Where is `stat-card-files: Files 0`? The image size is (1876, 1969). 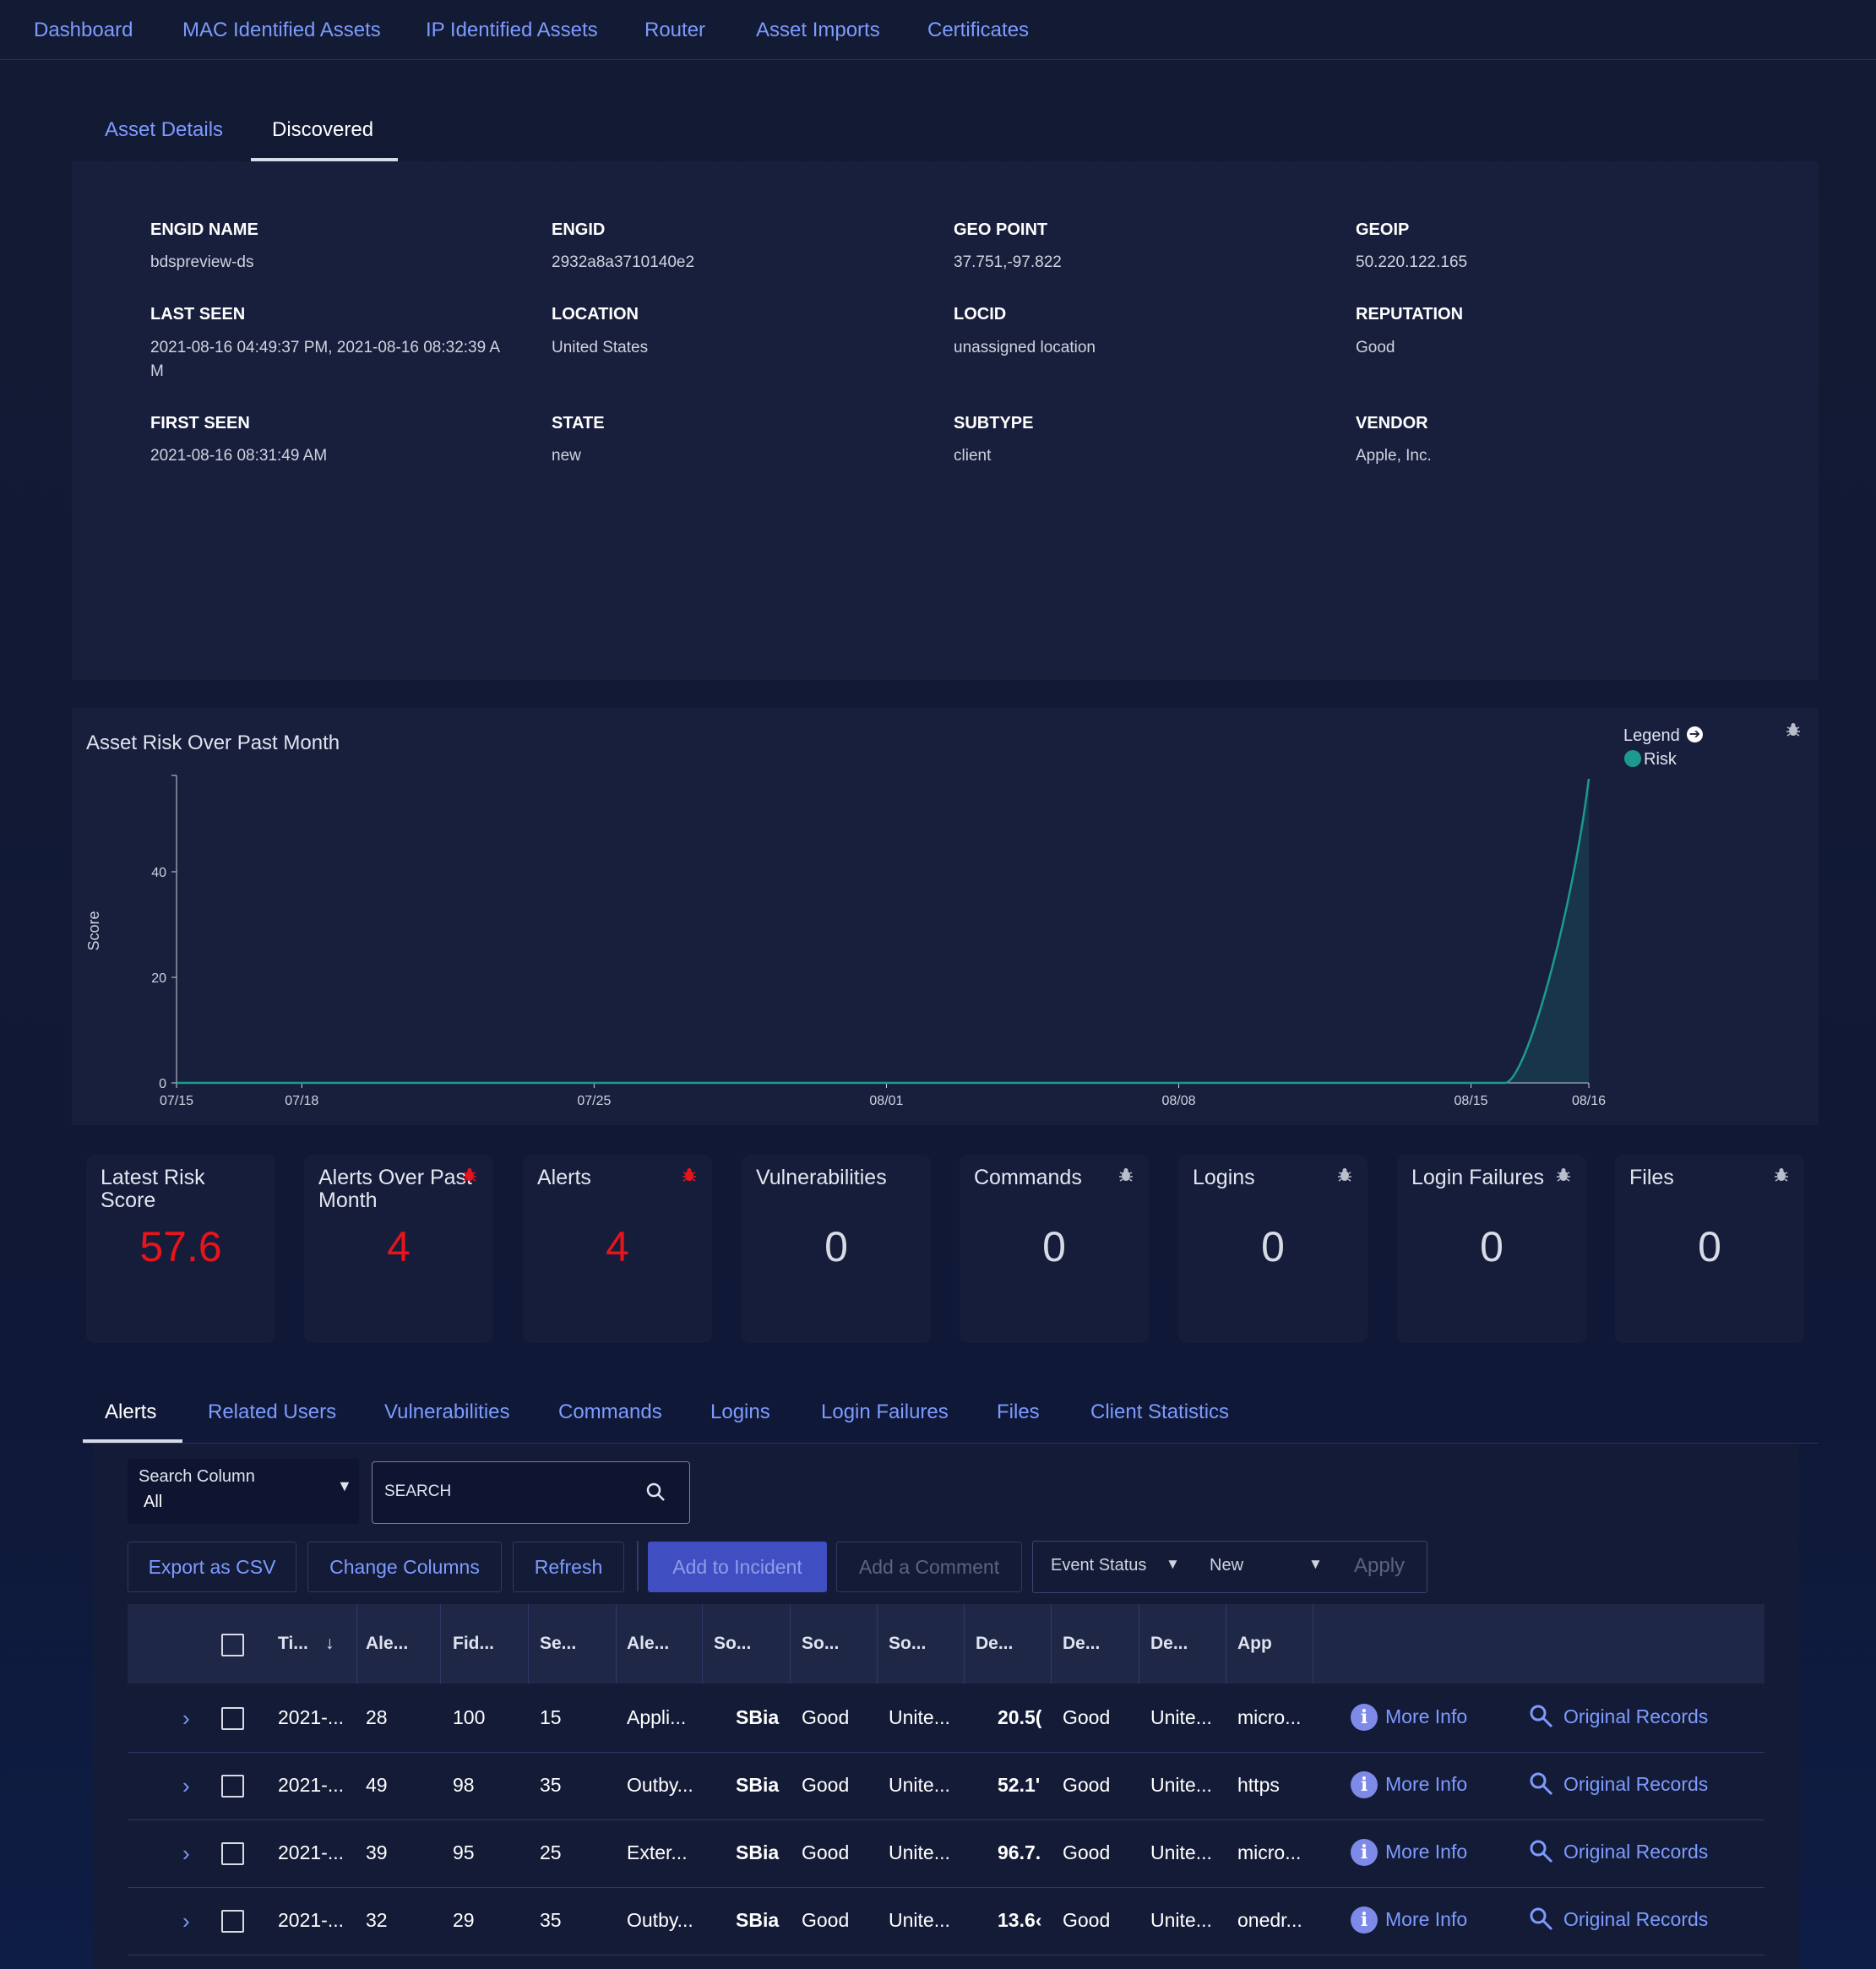
stat-card-files: Files 0 is located at coordinates (1709, 1249).